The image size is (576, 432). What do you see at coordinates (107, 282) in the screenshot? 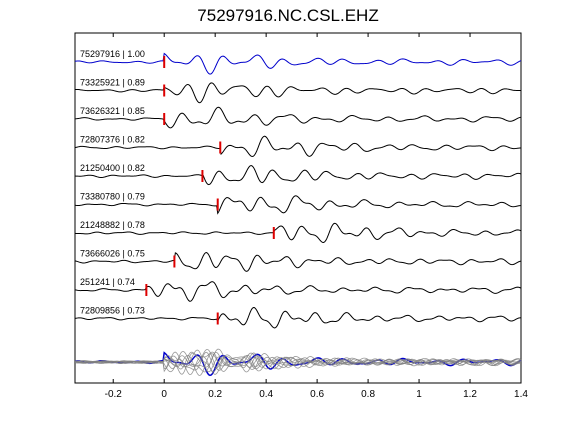
I see `trace-label: 251241 | 0.74` at bounding box center [107, 282].